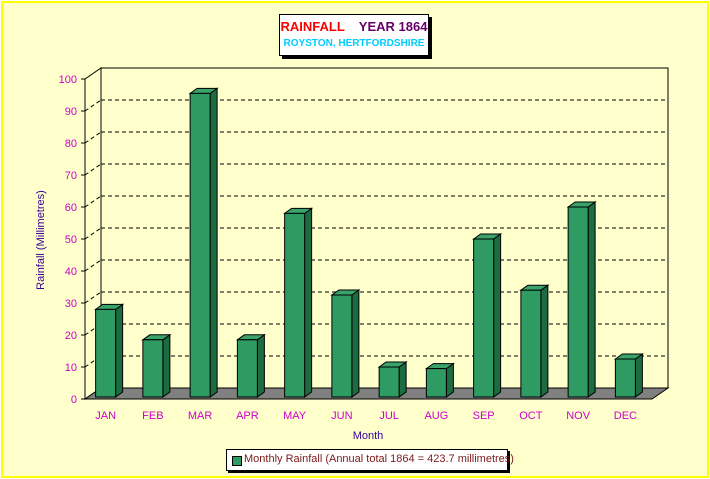 Image resolution: width=710 pixels, height=479 pixels. What do you see at coordinates (484, 416) in the screenshot?
I see `x-tick-label: SEP` at bounding box center [484, 416].